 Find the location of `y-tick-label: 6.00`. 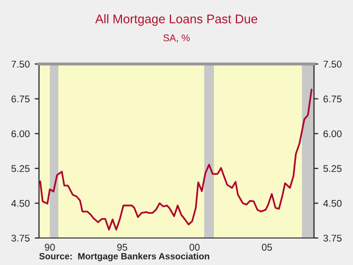

y-tick-label: 6.00 is located at coordinates (21, 134).